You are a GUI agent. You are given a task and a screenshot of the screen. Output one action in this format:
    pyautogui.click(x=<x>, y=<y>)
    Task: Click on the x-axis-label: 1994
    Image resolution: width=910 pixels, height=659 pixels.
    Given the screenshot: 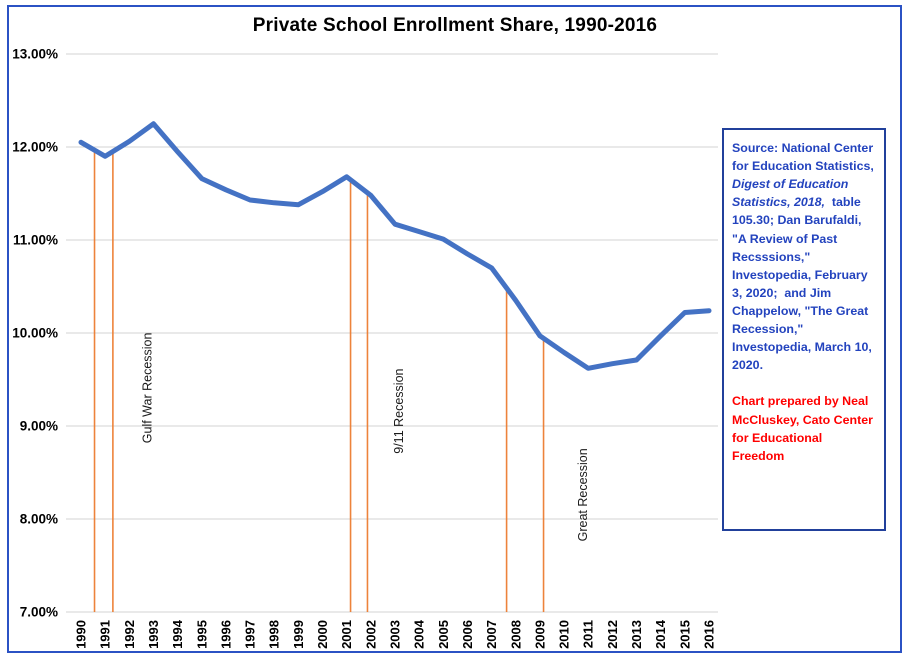 What is the action you would take?
    pyautogui.click(x=177, y=634)
    